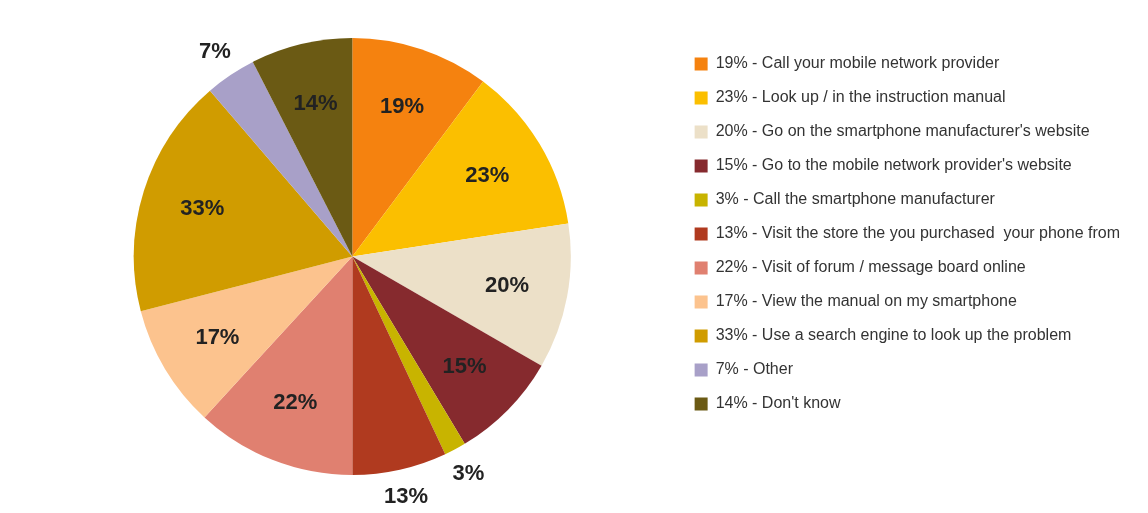 Image resolution: width=1148 pixels, height=513 pixels. I want to click on data-label: 23%, so click(487, 174).